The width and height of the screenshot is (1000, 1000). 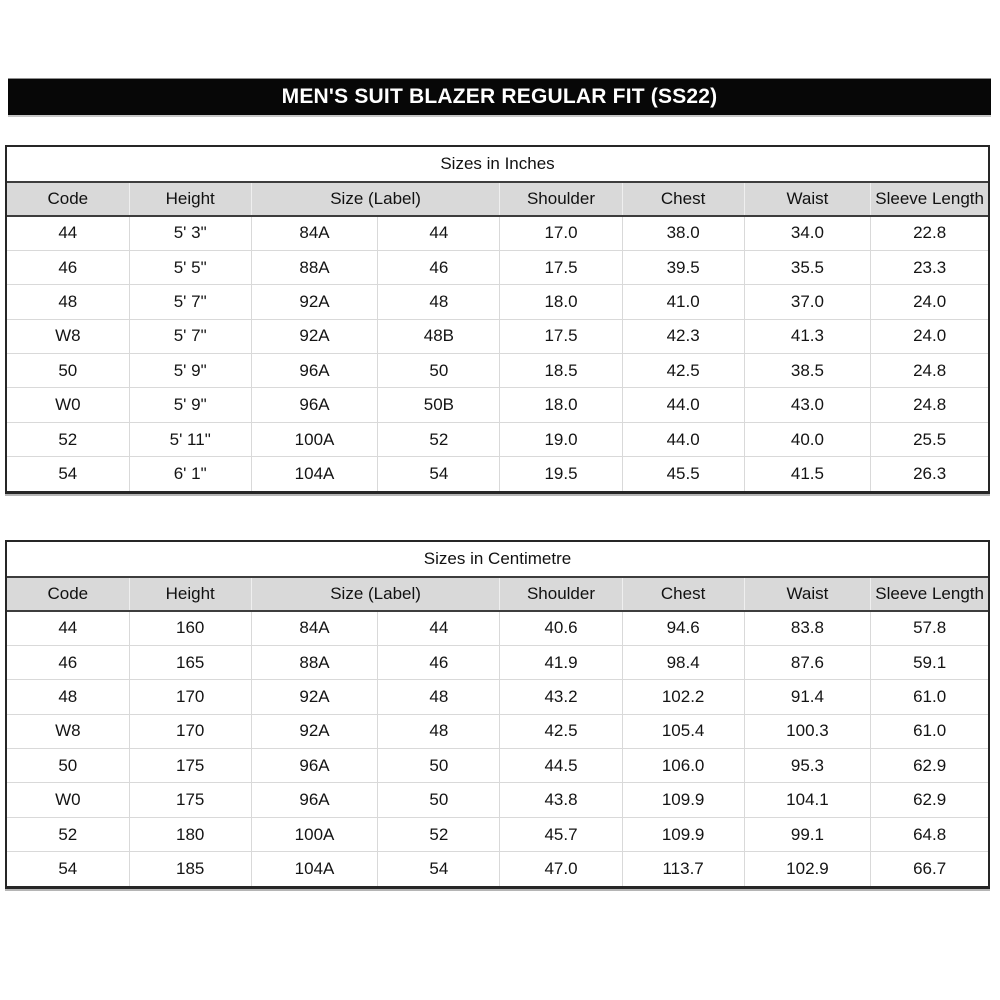 I want to click on table-cell: 47.0, so click(x=561, y=869).